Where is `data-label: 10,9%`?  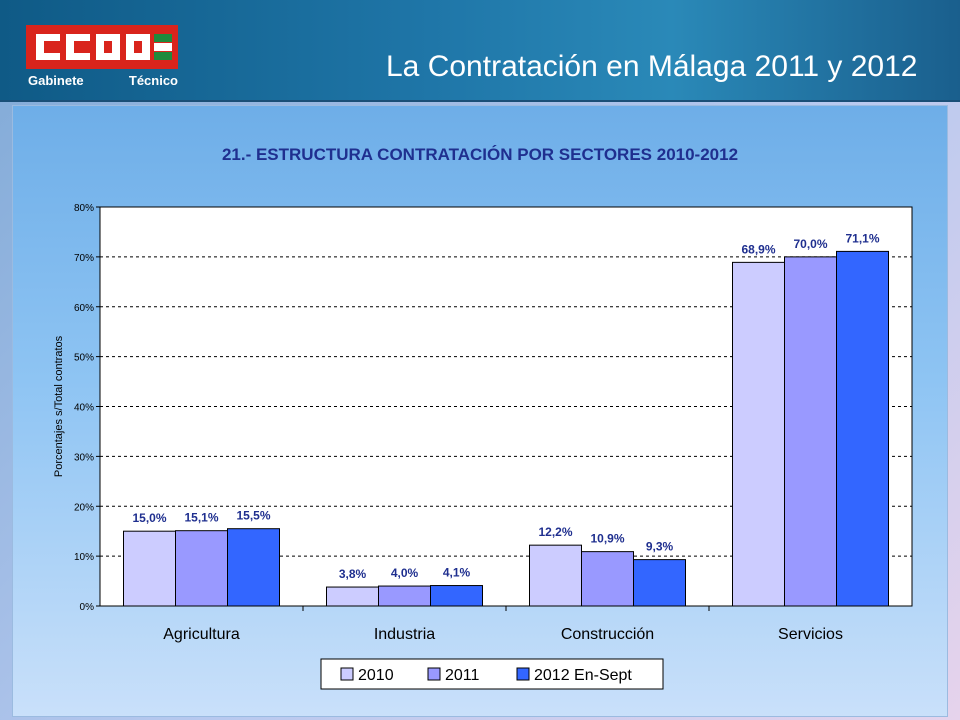 data-label: 10,9% is located at coordinates (607, 539).